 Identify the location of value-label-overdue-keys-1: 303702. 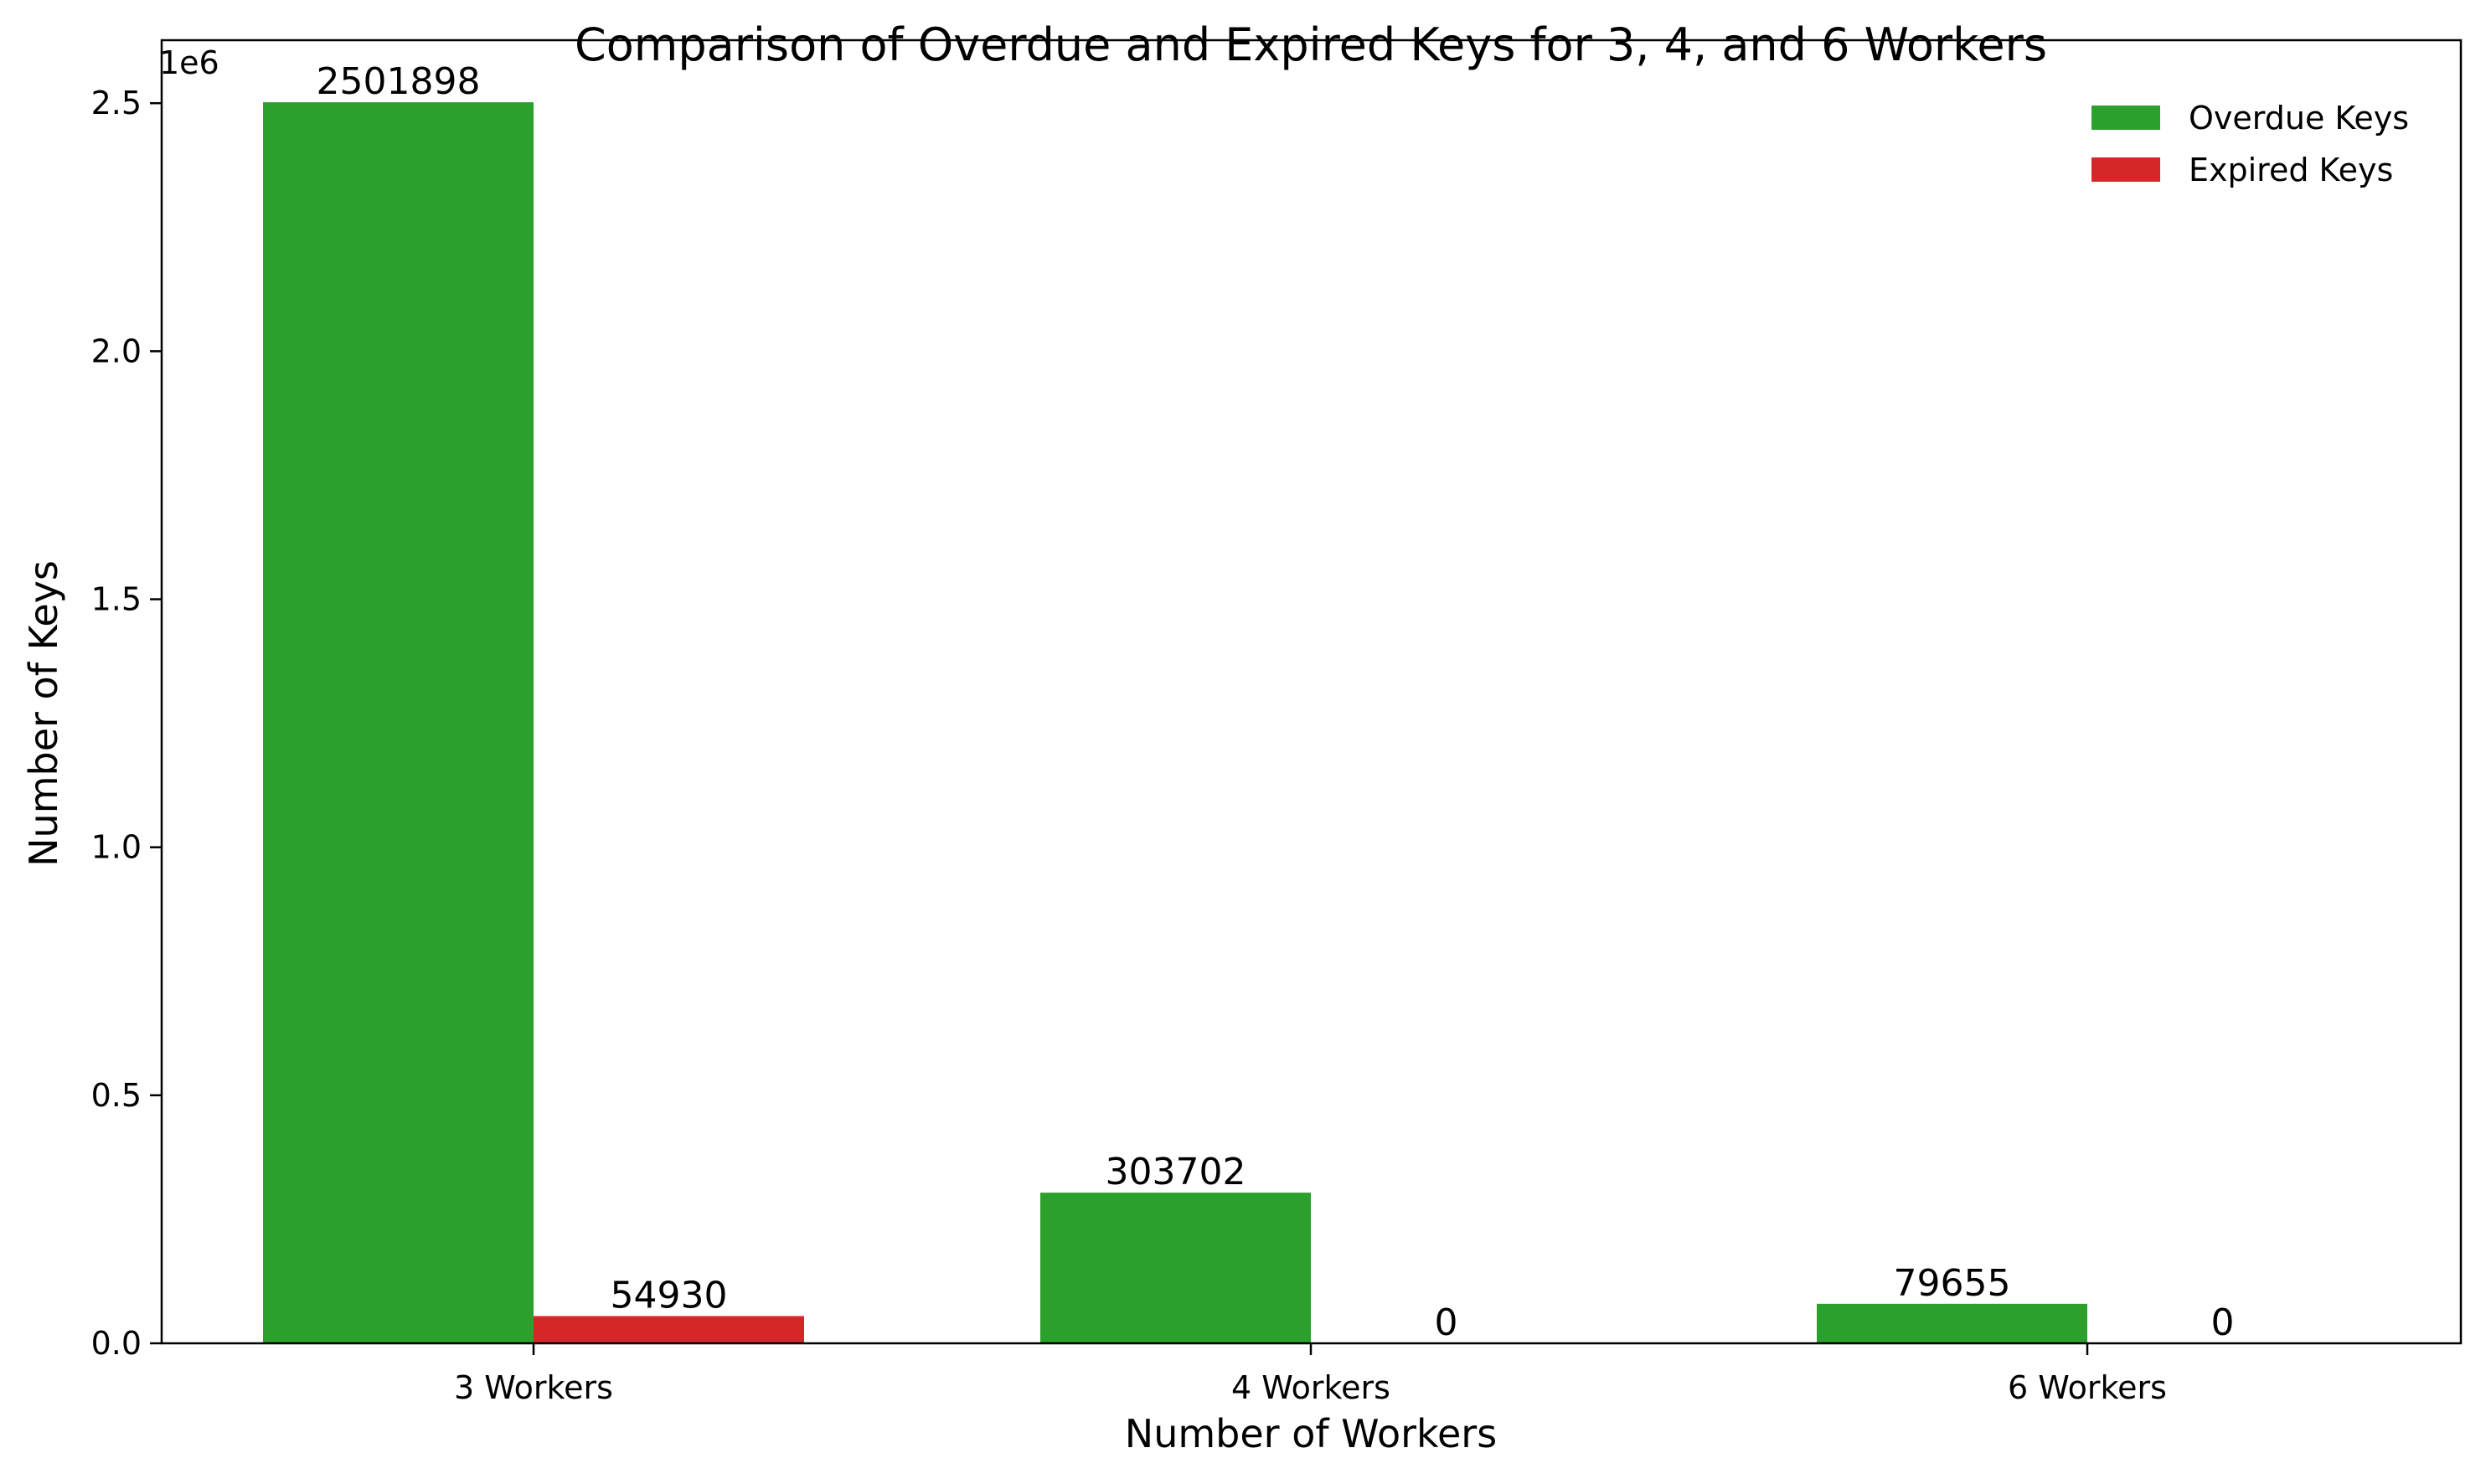
(1176, 1172).